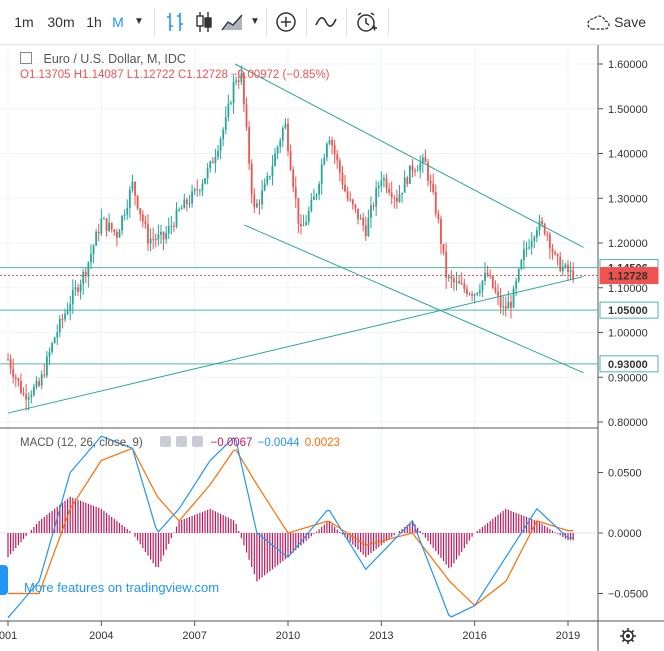 This screenshot has width=664, height=651. I want to click on price-badge: 0.93000, so click(629, 364).